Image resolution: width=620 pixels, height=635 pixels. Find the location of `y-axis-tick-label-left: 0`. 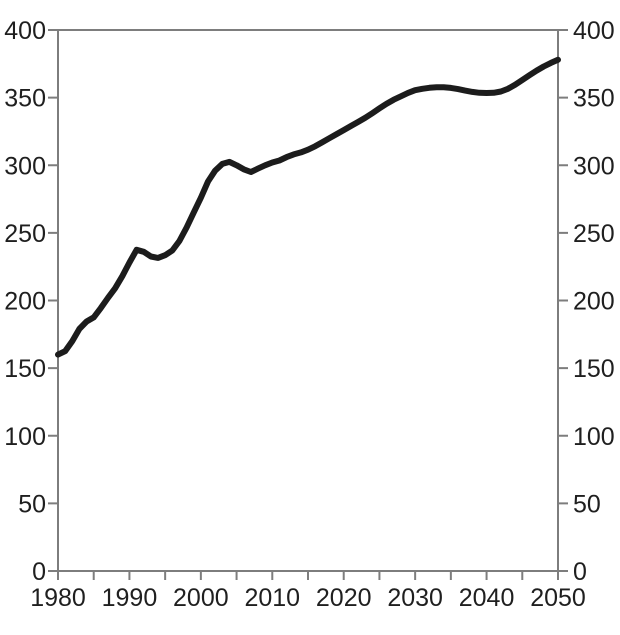

y-axis-tick-label-left: 0 is located at coordinates (39, 572).